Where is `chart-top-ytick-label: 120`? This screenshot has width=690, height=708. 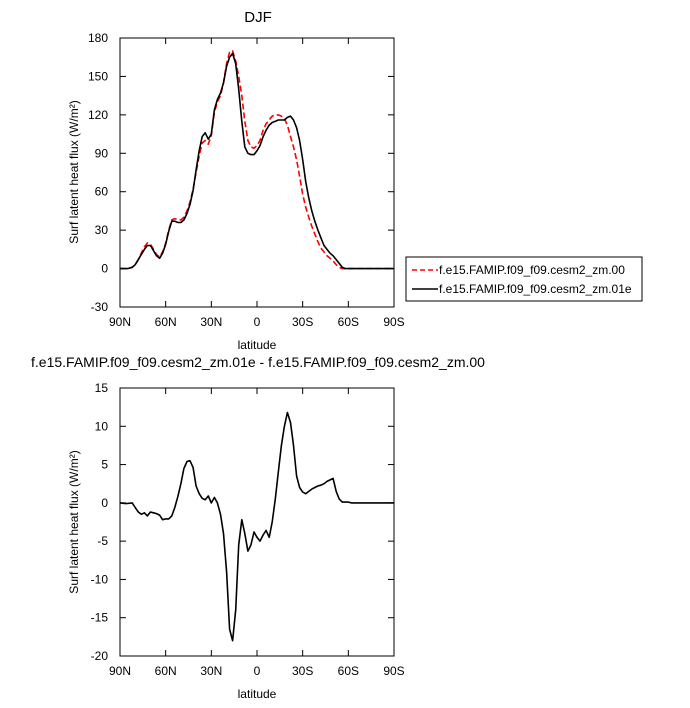
chart-top-ytick-label: 120 is located at coordinates (98, 115).